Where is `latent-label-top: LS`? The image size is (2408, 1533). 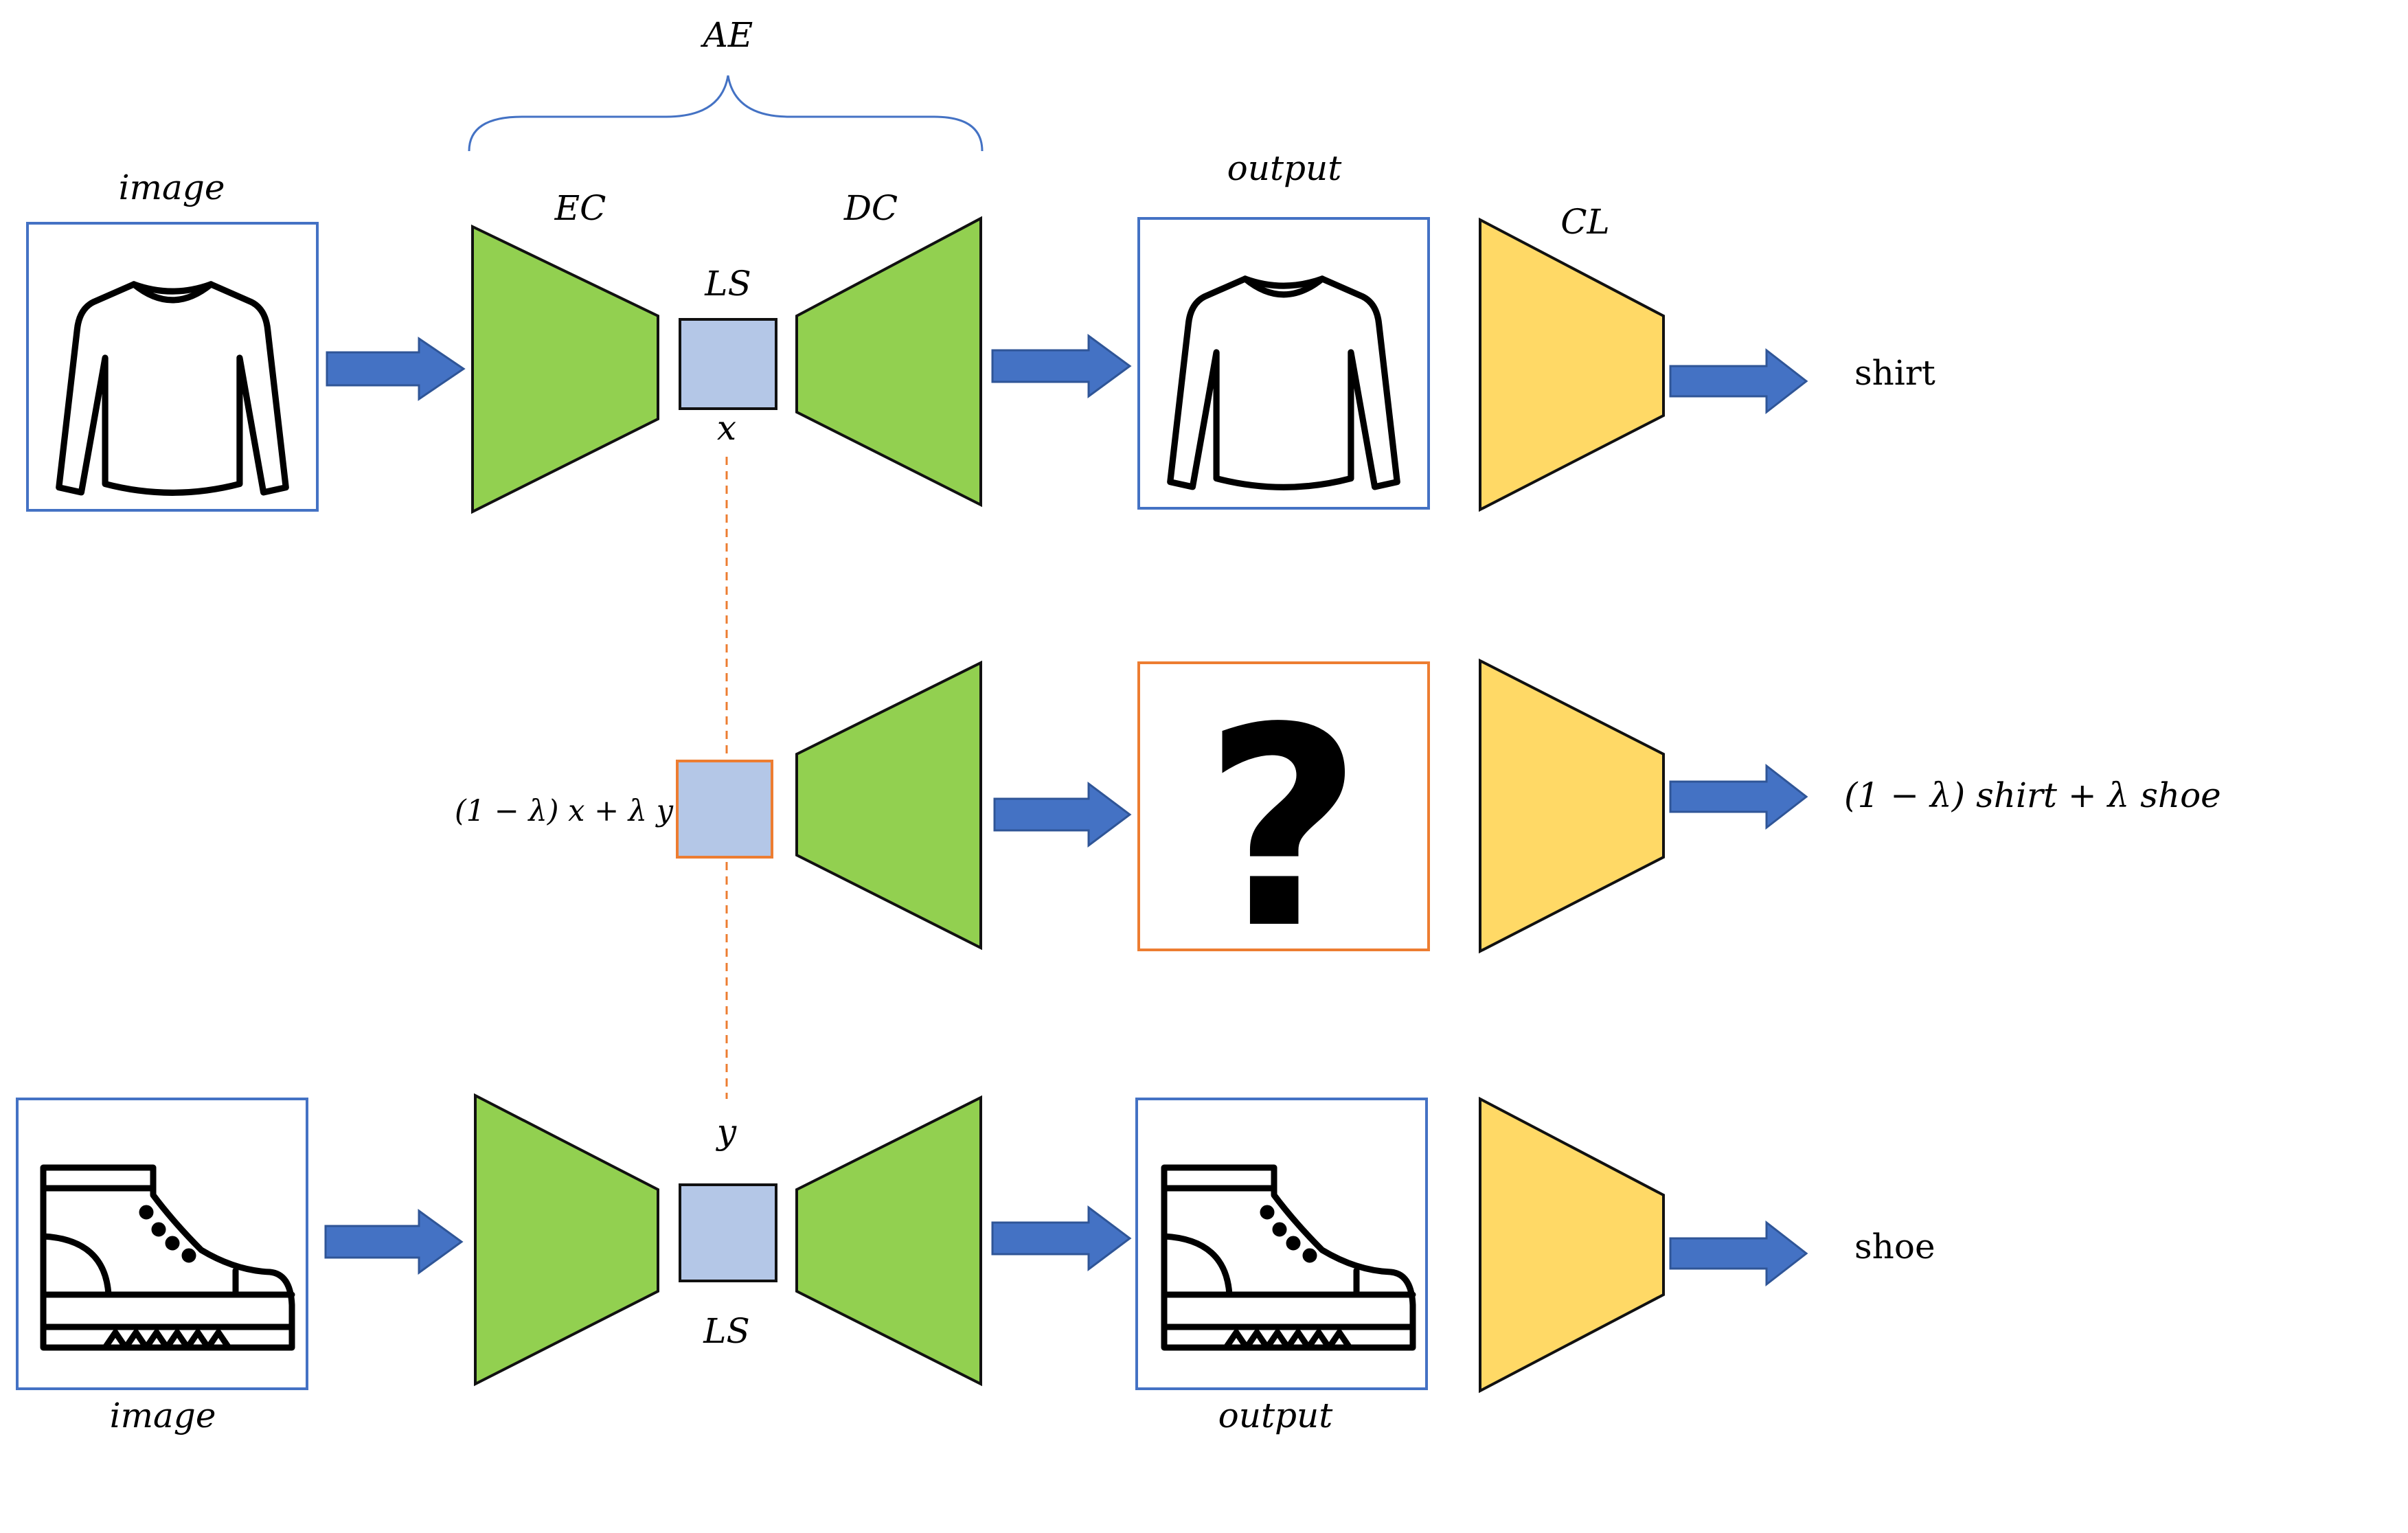
latent-label-top: LS is located at coordinates (727, 284).